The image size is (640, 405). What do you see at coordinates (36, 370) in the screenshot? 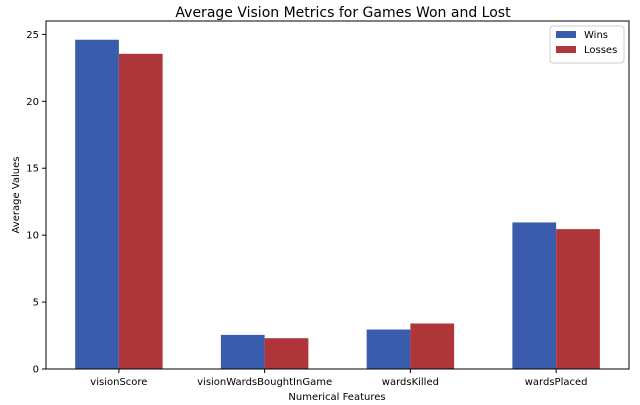
I see `y-tick-label: 0` at bounding box center [36, 370].